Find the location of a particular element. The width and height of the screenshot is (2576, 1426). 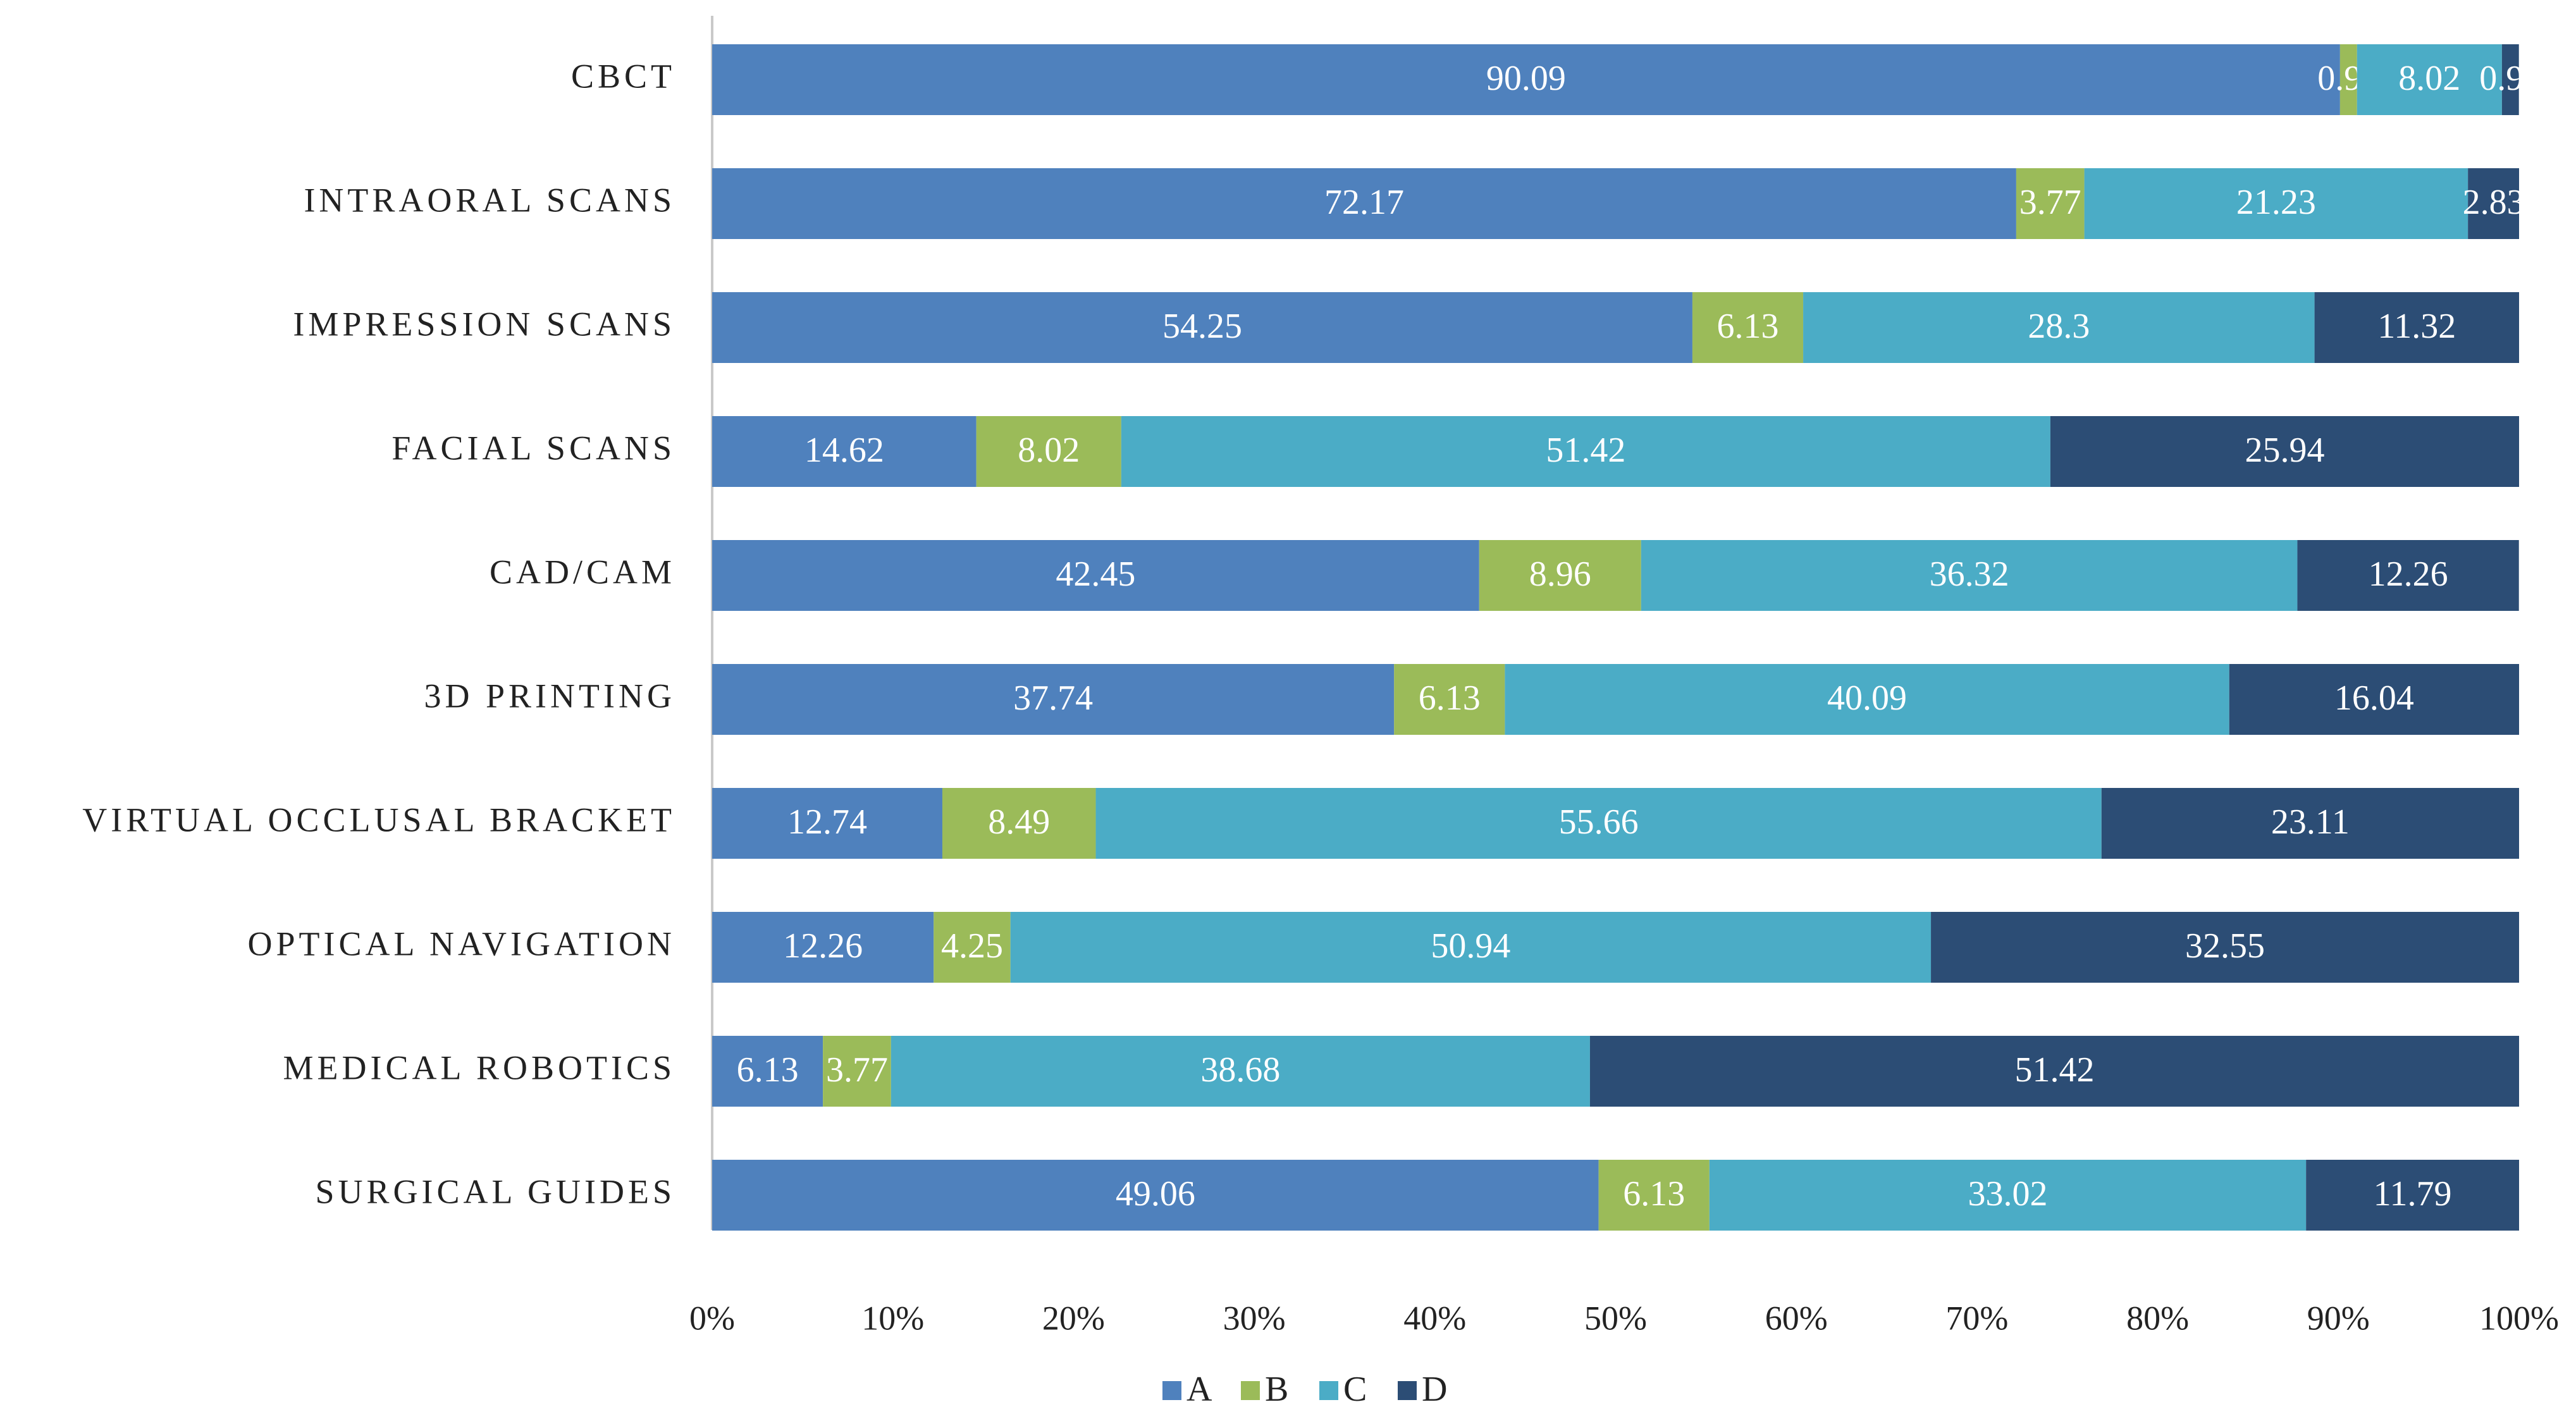

legend-swatch-d is located at coordinates (1407, 1390).